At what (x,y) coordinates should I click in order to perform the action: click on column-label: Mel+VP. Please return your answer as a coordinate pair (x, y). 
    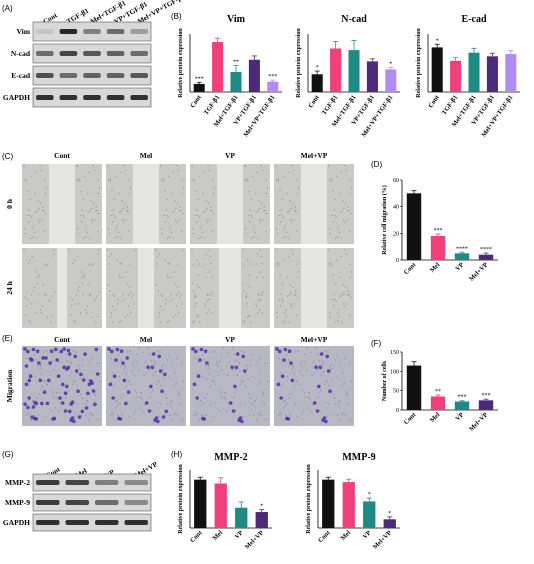
    Looking at the image, I should click on (314, 155).